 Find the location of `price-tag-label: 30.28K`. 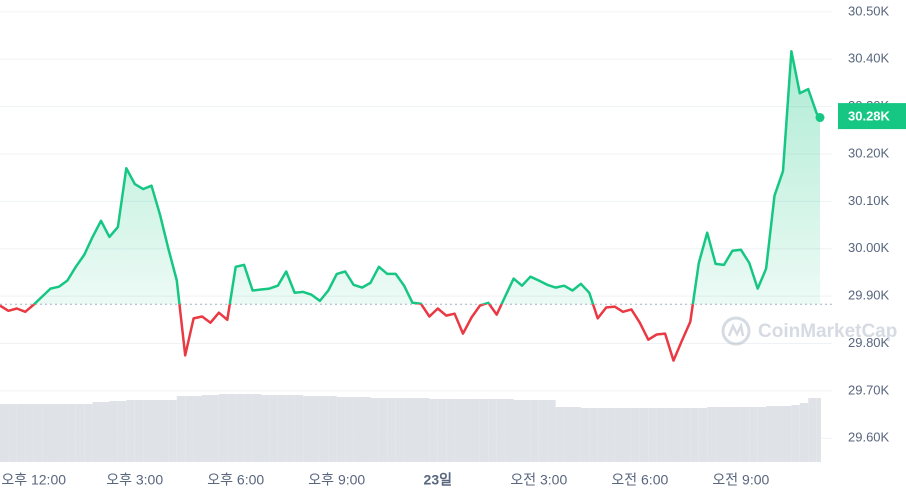

price-tag-label: 30.28K is located at coordinates (869, 116).